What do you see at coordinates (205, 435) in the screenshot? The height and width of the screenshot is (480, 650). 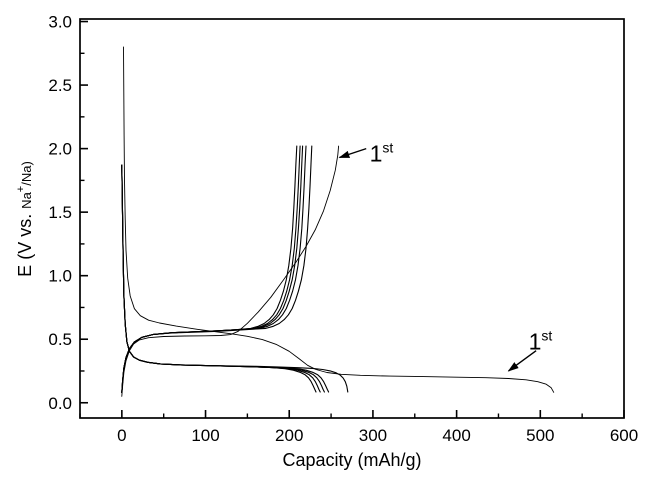 I see `x-tick-label: 100` at bounding box center [205, 435].